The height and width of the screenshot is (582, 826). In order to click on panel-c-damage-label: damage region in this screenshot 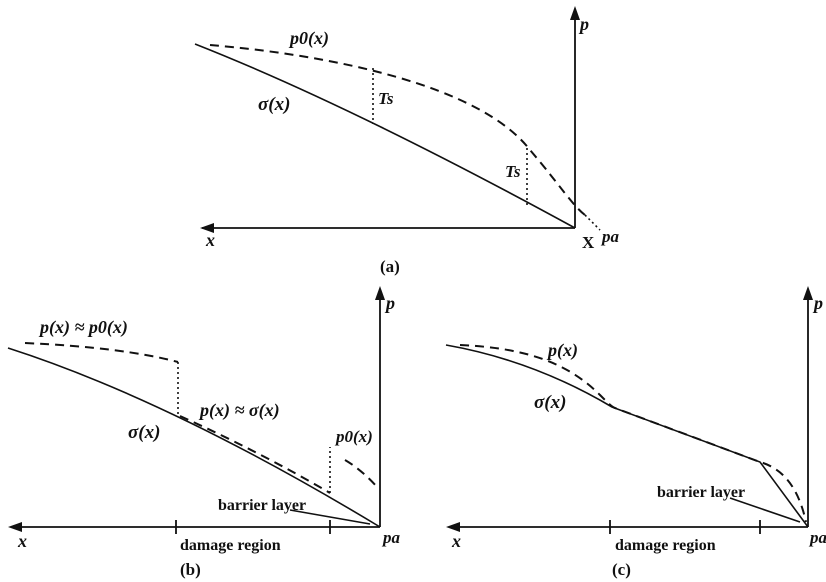, I will do `click(665, 545)`.